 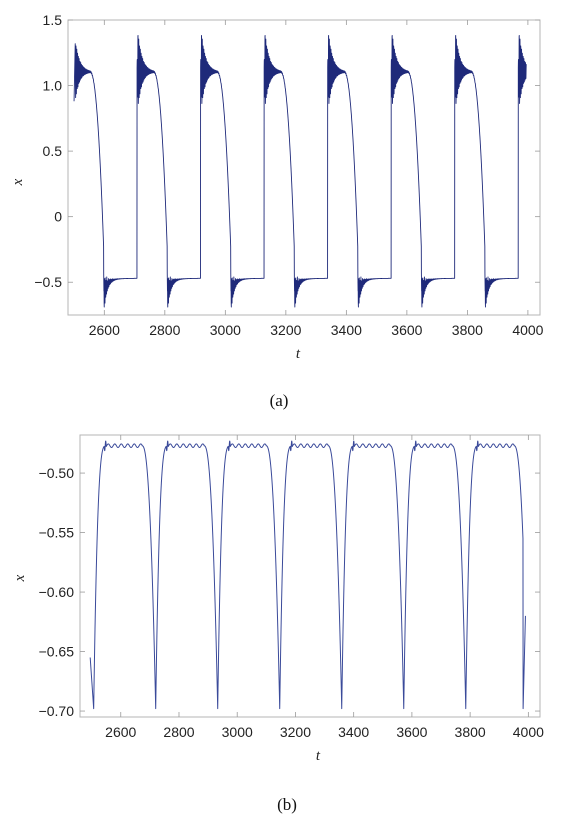 What do you see at coordinates (57, 473) in the screenshot?
I see `y-tick-label: −0.50` at bounding box center [57, 473].